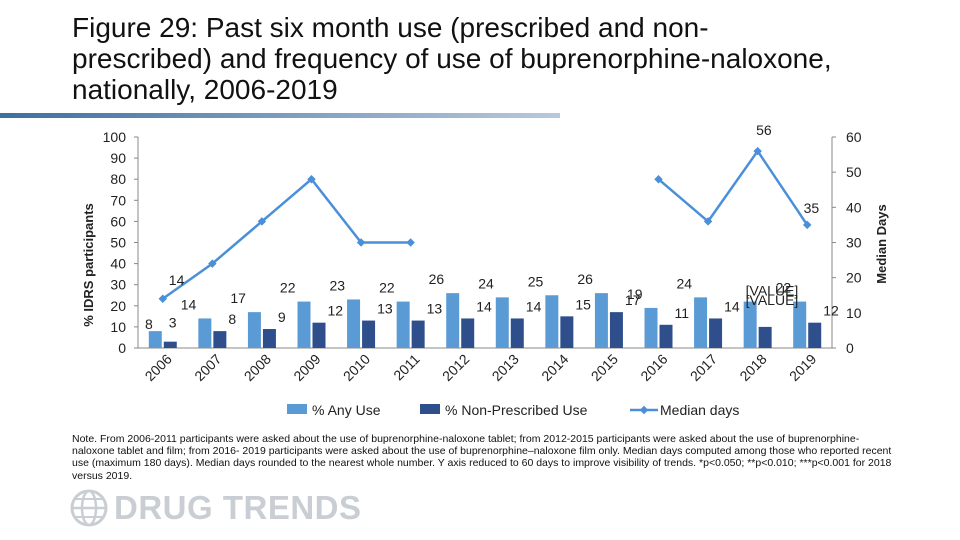 This screenshot has width=960, height=540. Describe the element at coordinates (635, 294) in the screenshot. I see `data-label-any-use: 19` at that location.